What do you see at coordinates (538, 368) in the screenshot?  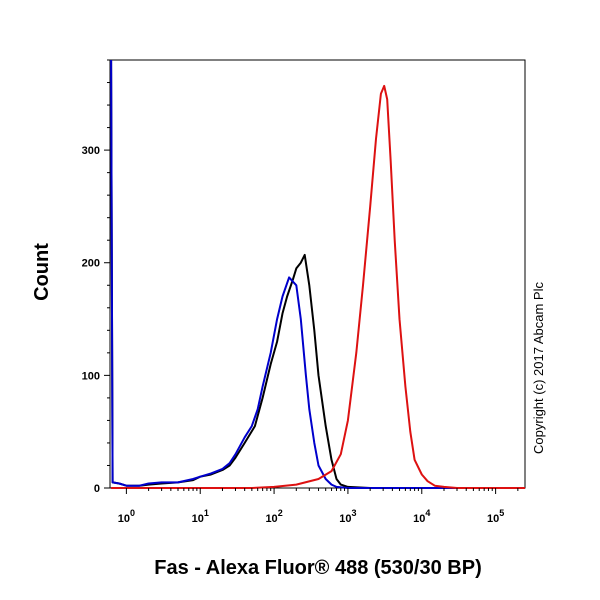 I see `copyright-text: Copyright (c) 2017 Abcam Plc` at bounding box center [538, 368].